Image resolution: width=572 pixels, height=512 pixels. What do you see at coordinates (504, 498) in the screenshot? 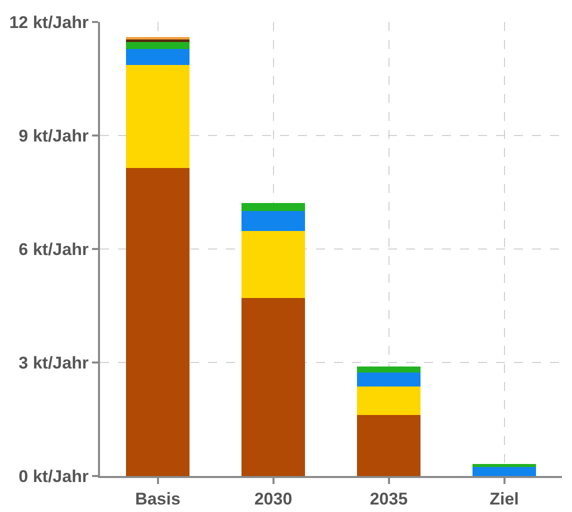
I see `x-tick-label: Ziel` at bounding box center [504, 498].